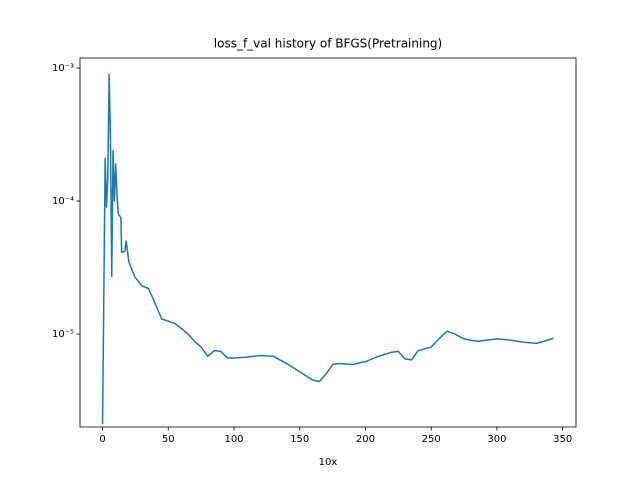  Describe the element at coordinates (562, 439) in the screenshot. I see `x-tick-label: 350` at that location.